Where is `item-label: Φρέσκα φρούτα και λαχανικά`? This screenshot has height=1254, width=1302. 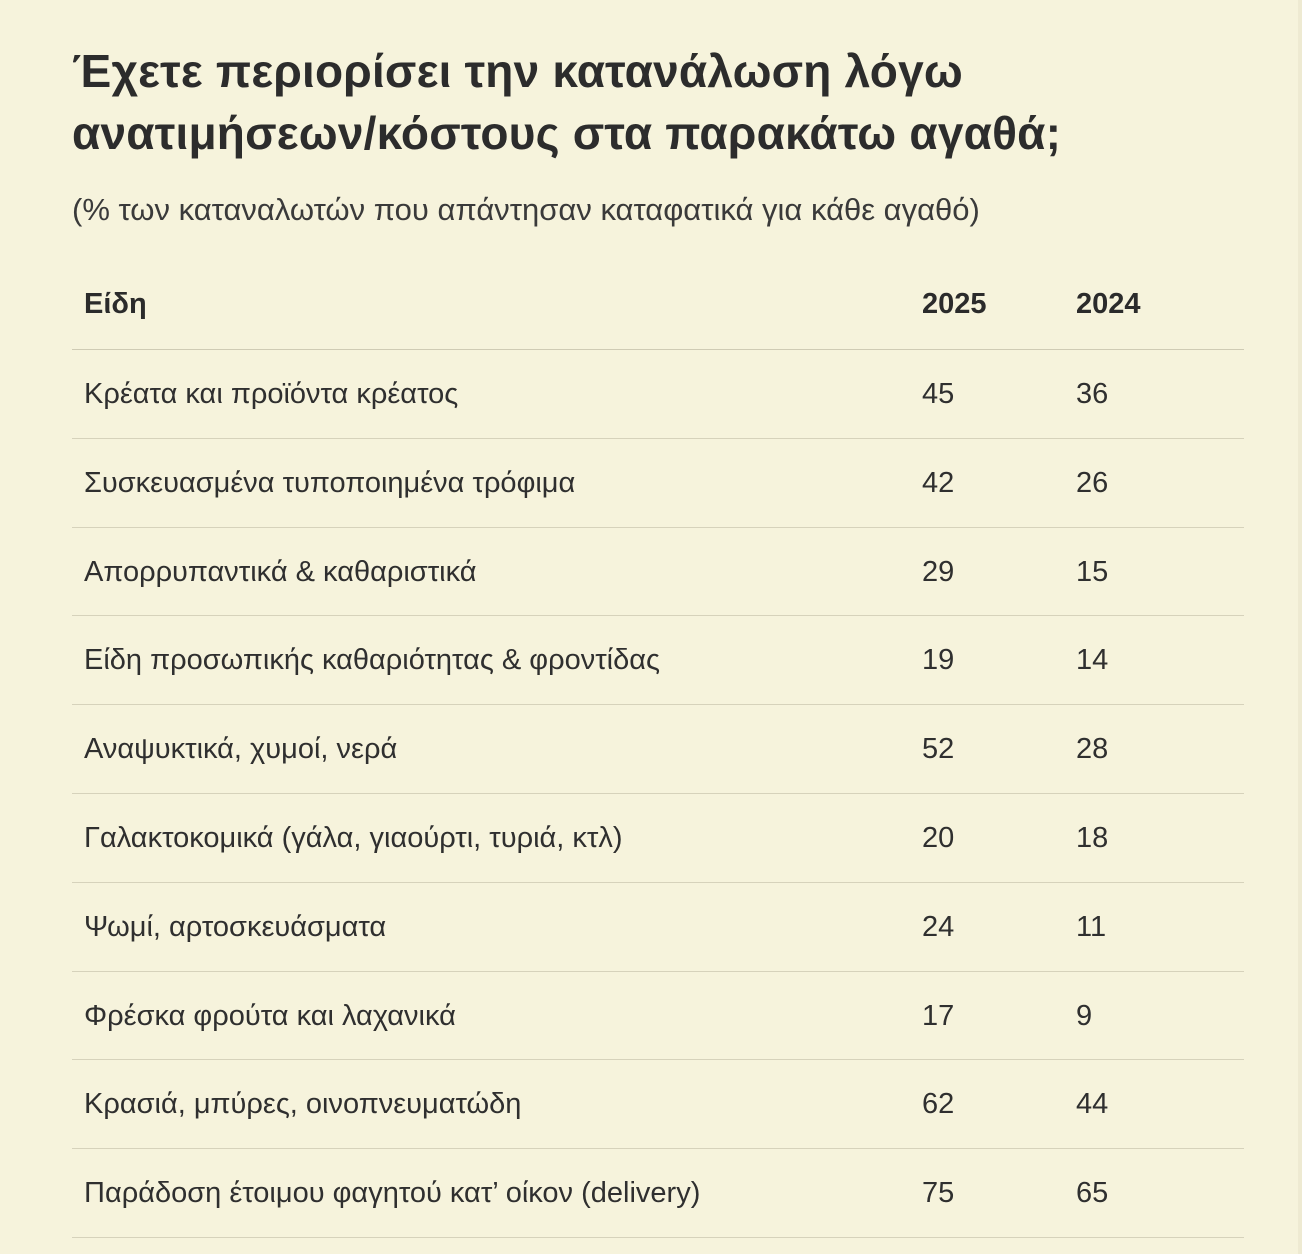
item-label: Φρέσκα φρούτα και λαχανικά is located at coordinates (270, 1015).